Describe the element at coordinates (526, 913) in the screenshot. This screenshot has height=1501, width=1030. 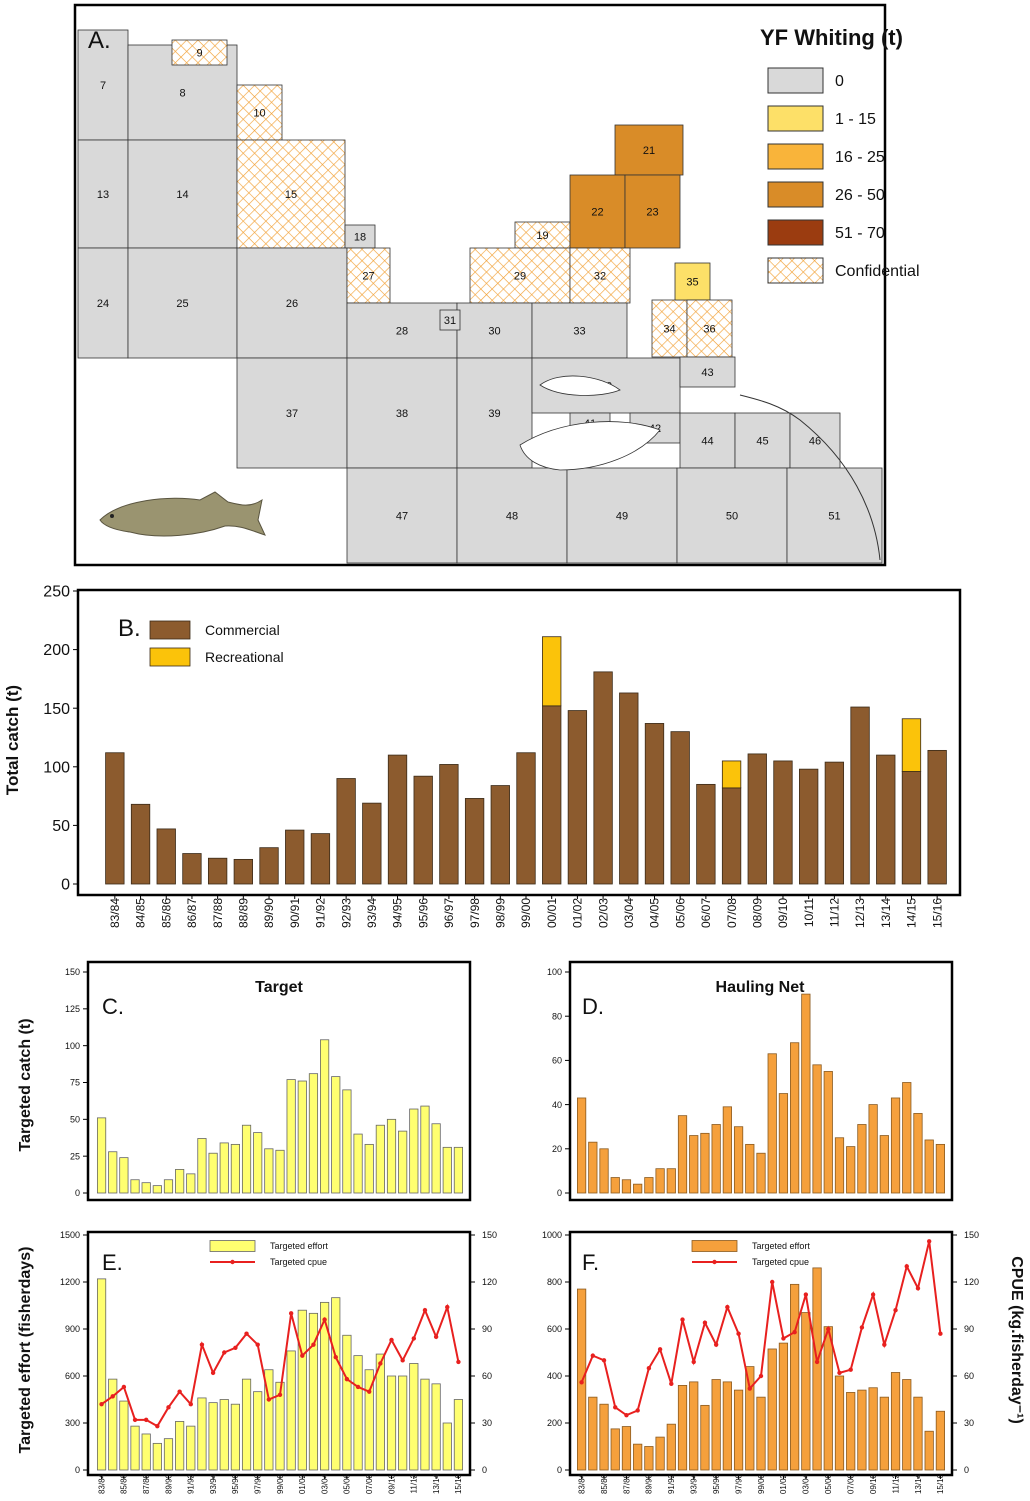
I see `x-tick-label: 99/00` at that location.